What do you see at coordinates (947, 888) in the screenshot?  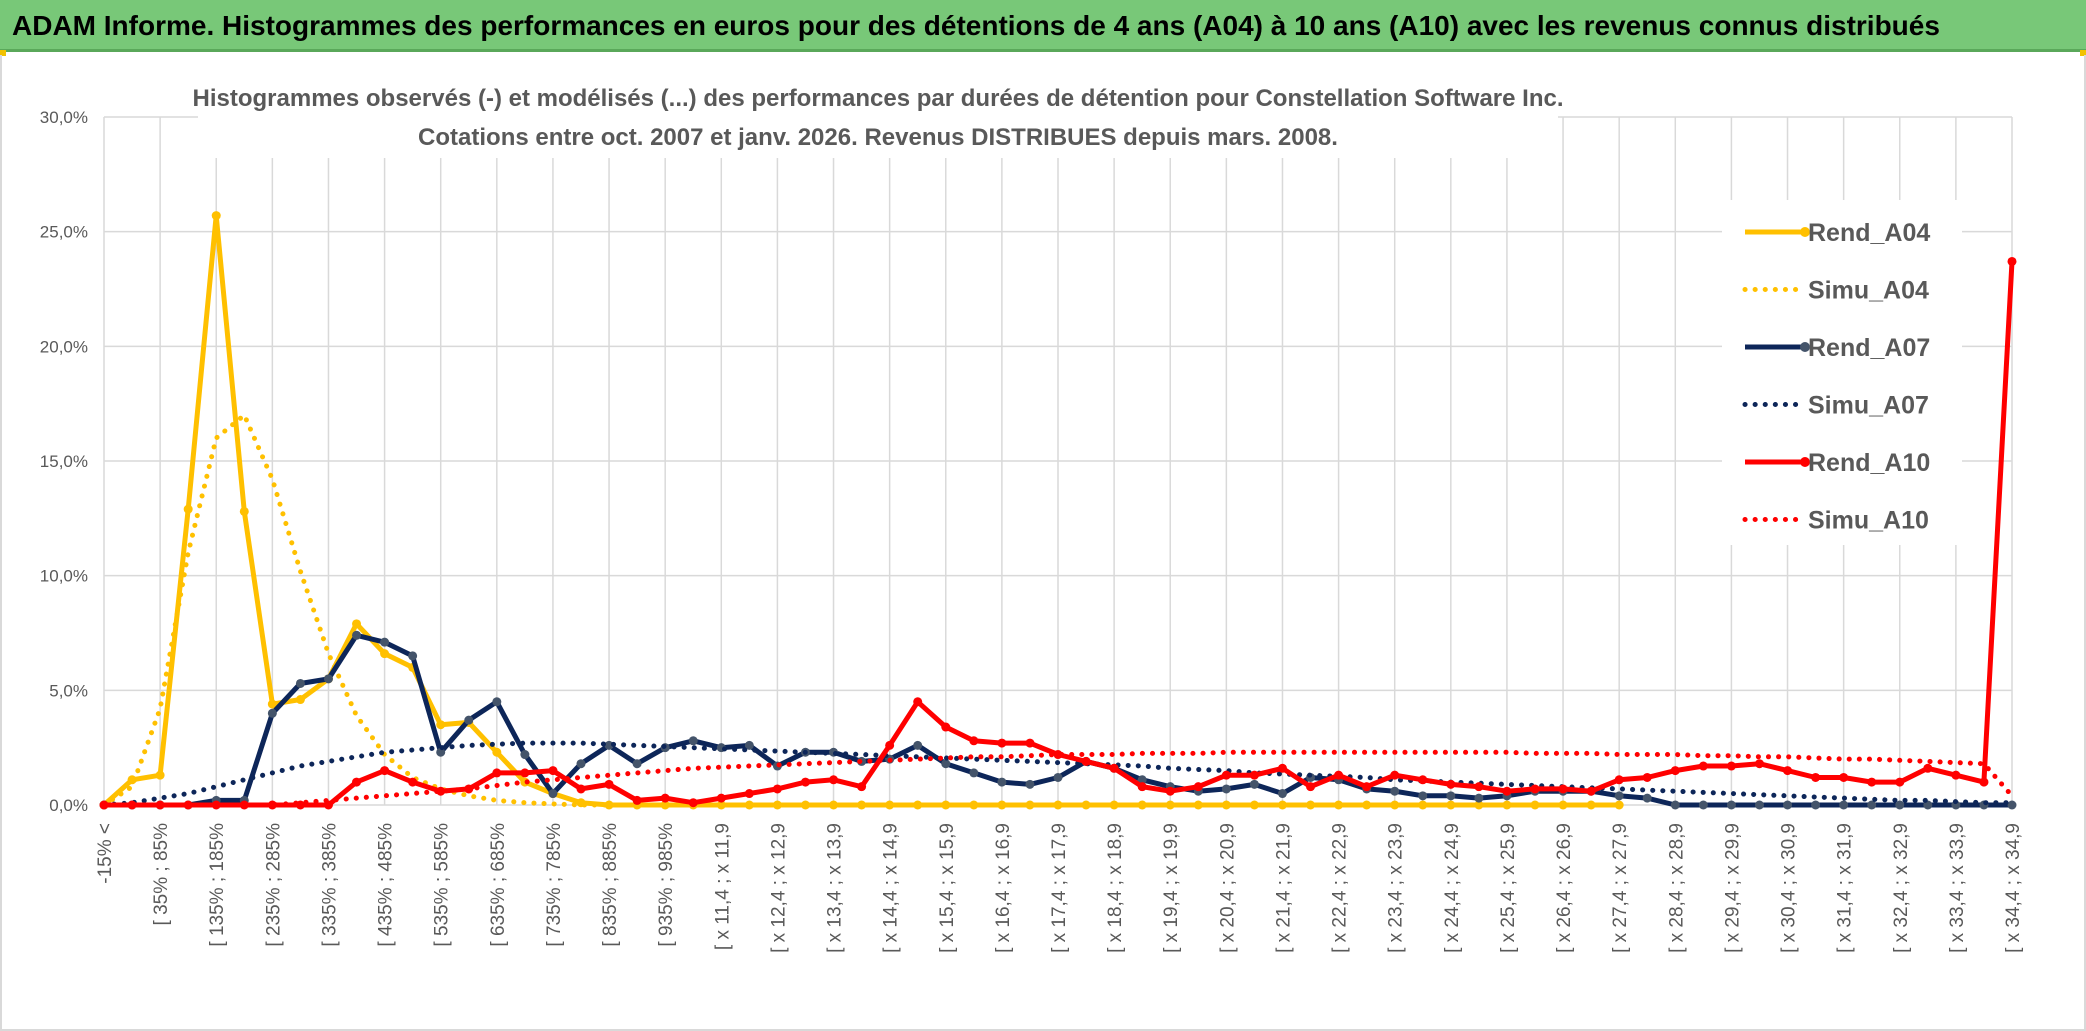 I see `x-tick-label: [ x 15,4 ; x 15,9` at bounding box center [947, 888].